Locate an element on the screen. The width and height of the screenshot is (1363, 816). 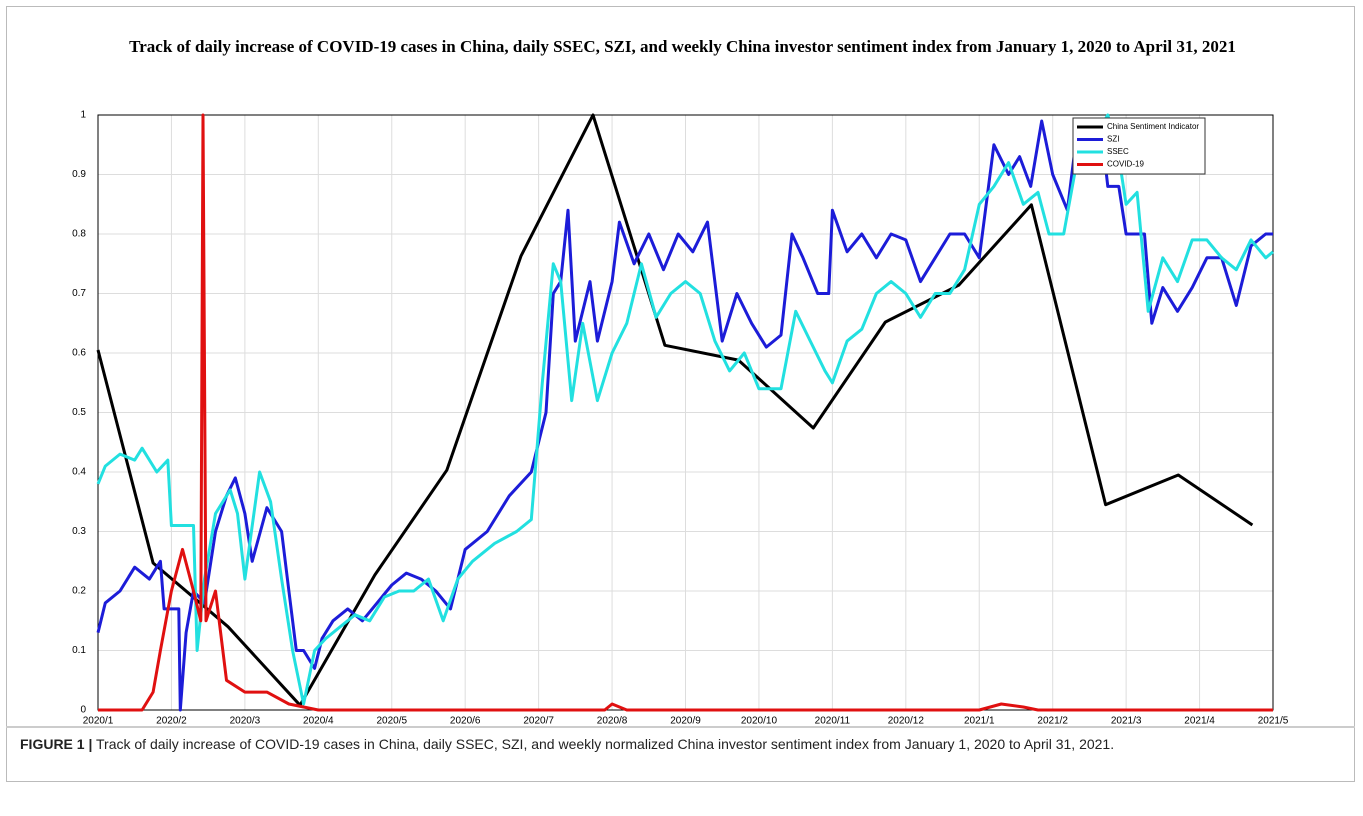
caption-label: FIGURE 1 | is located at coordinates (56, 744).